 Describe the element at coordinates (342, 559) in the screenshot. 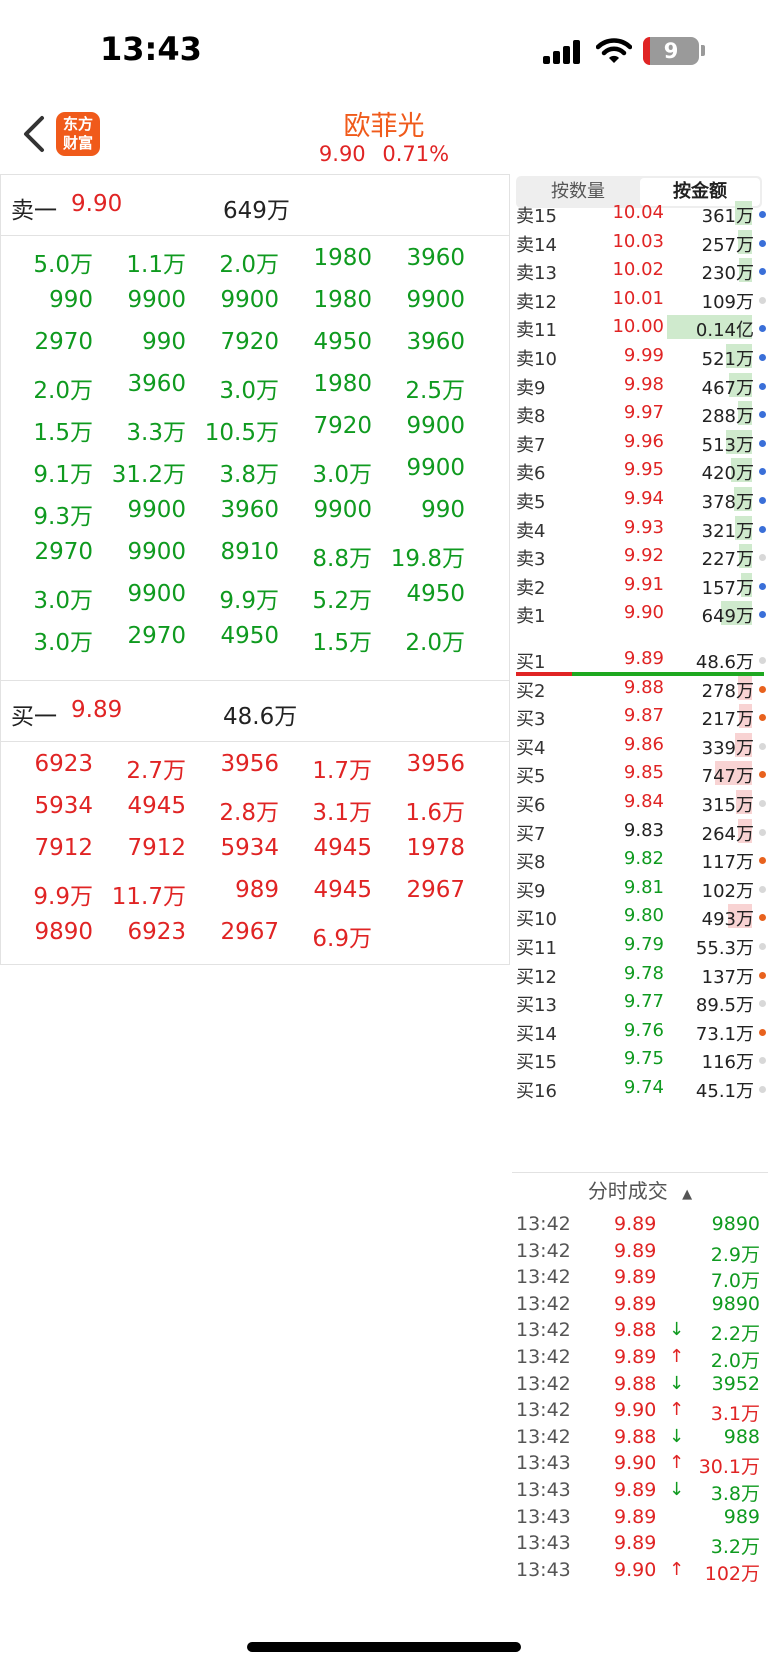

I see `sell-queue-cell: 8.8万` at that location.